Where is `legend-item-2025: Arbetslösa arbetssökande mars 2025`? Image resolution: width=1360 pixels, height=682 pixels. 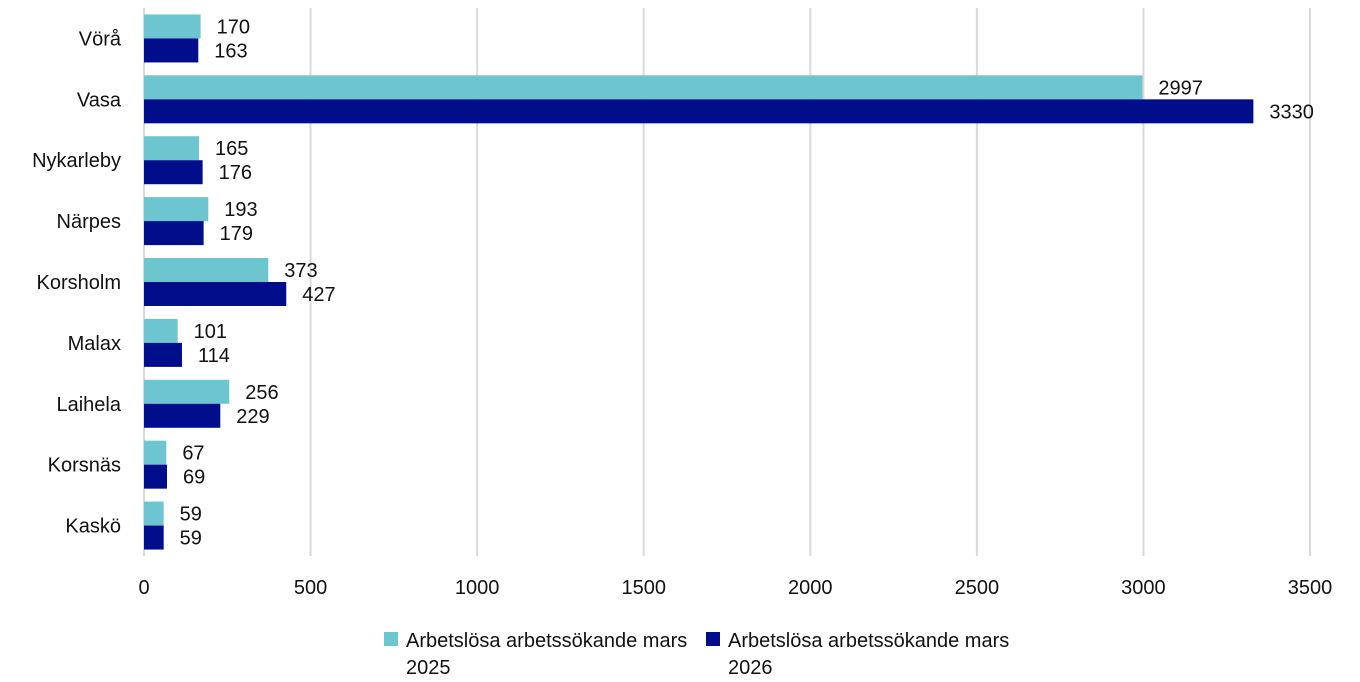 legend-item-2025: Arbetslösa arbetssökande mars 2025 is located at coordinates (540, 655).